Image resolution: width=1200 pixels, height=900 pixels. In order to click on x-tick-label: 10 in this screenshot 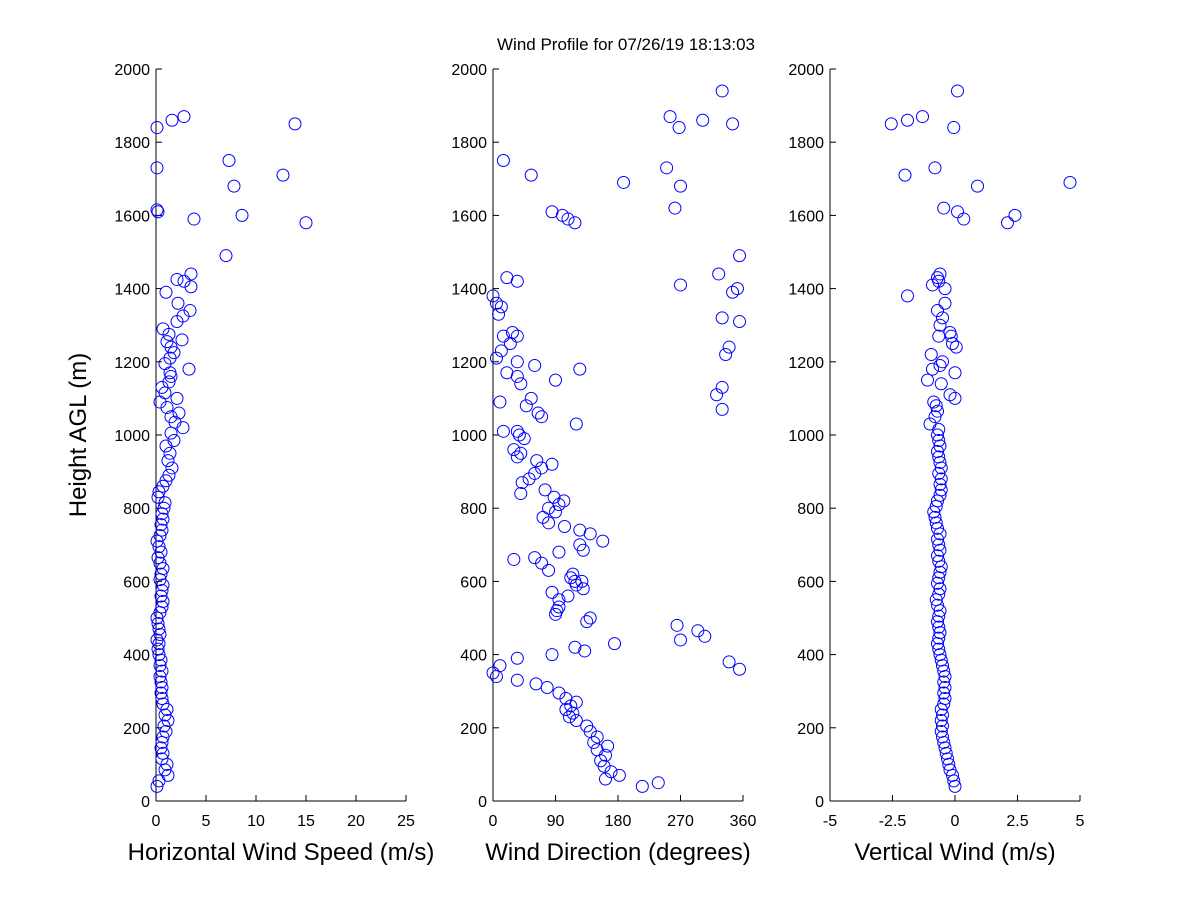, I will do `click(256, 821)`.